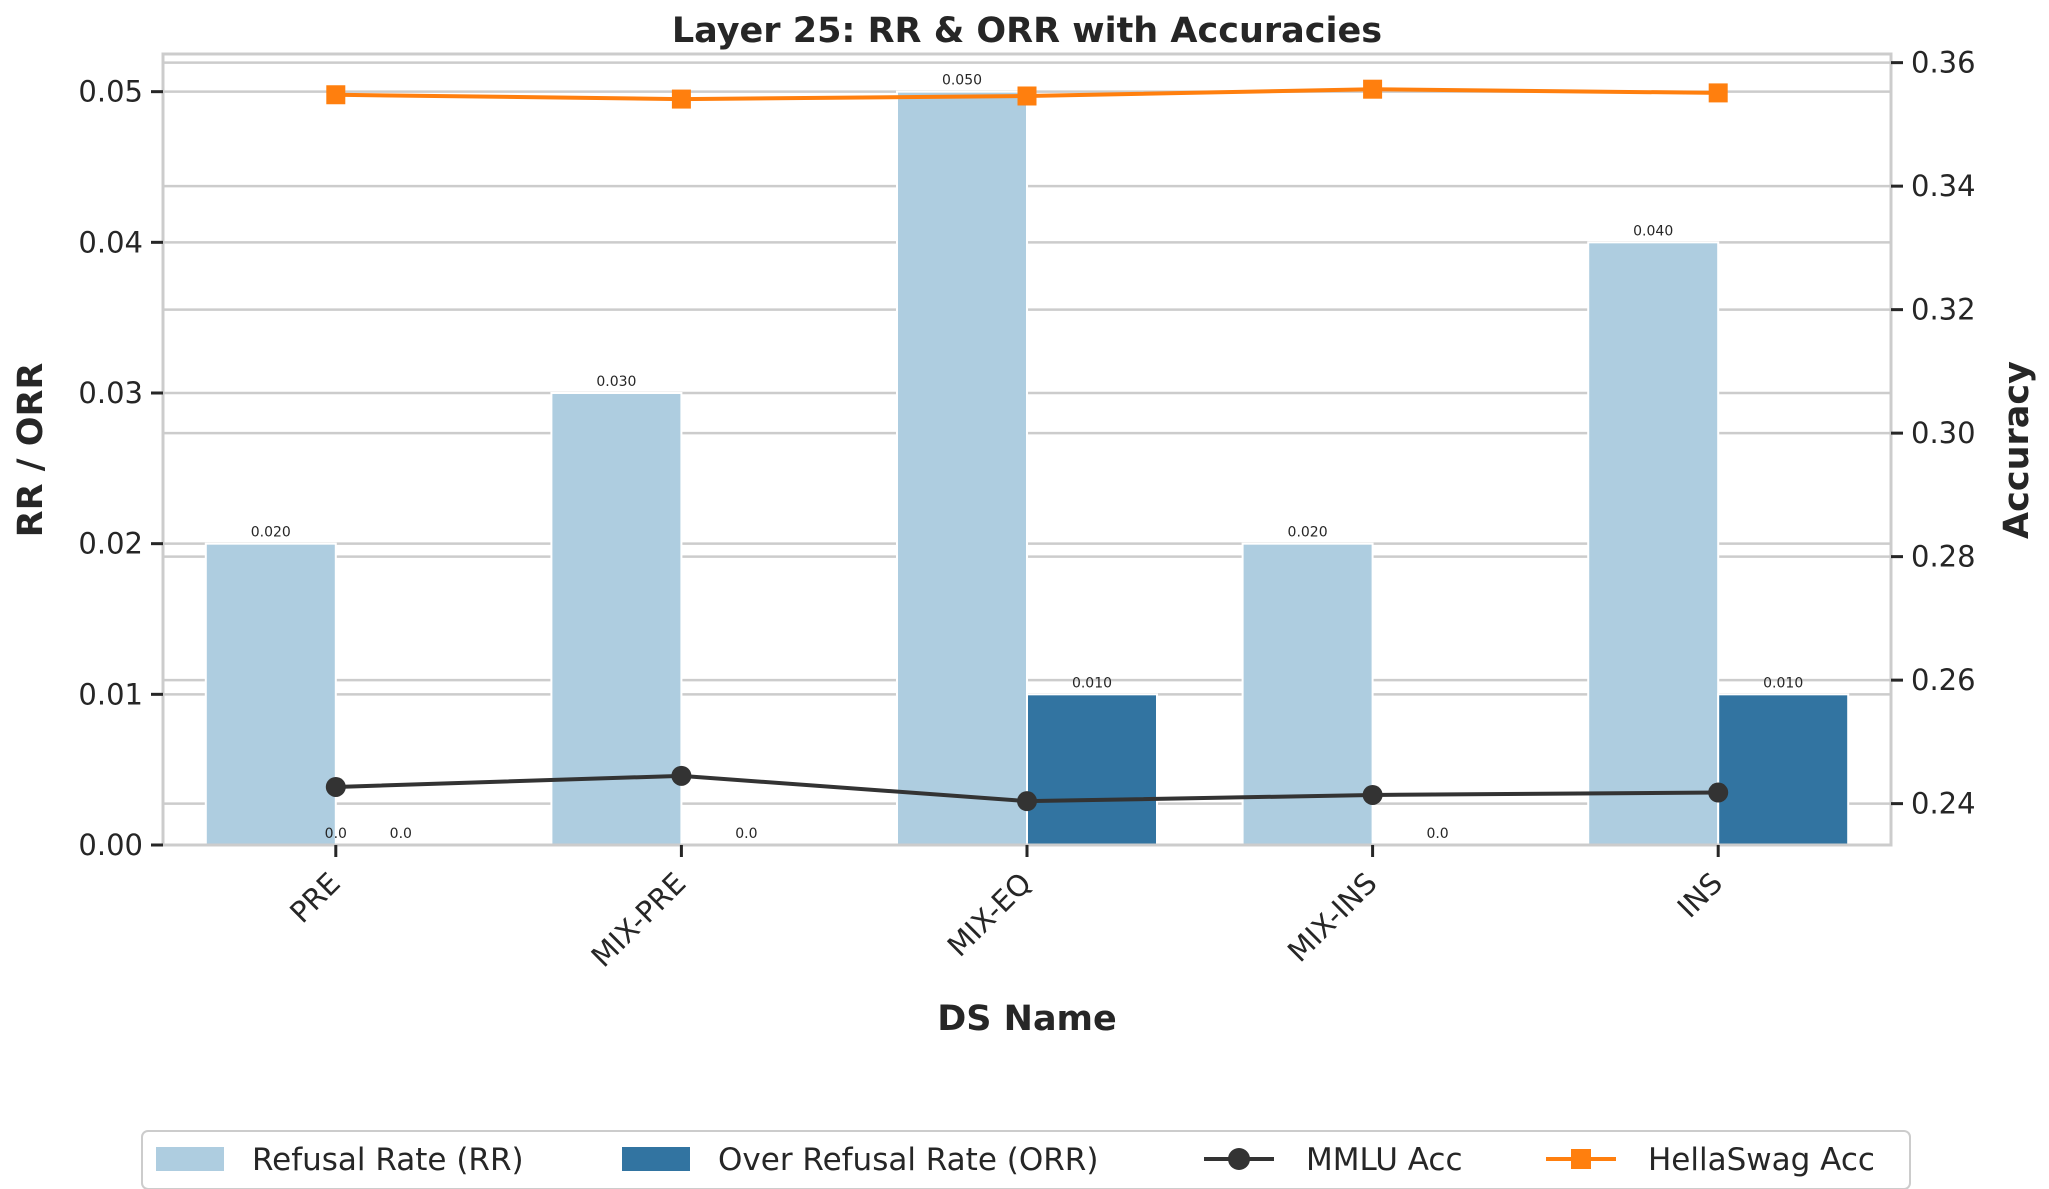 Image resolution: width=2049 pixels, height=1189 pixels. I want to click on y2-tick-label: 0.32, so click(1943, 310).